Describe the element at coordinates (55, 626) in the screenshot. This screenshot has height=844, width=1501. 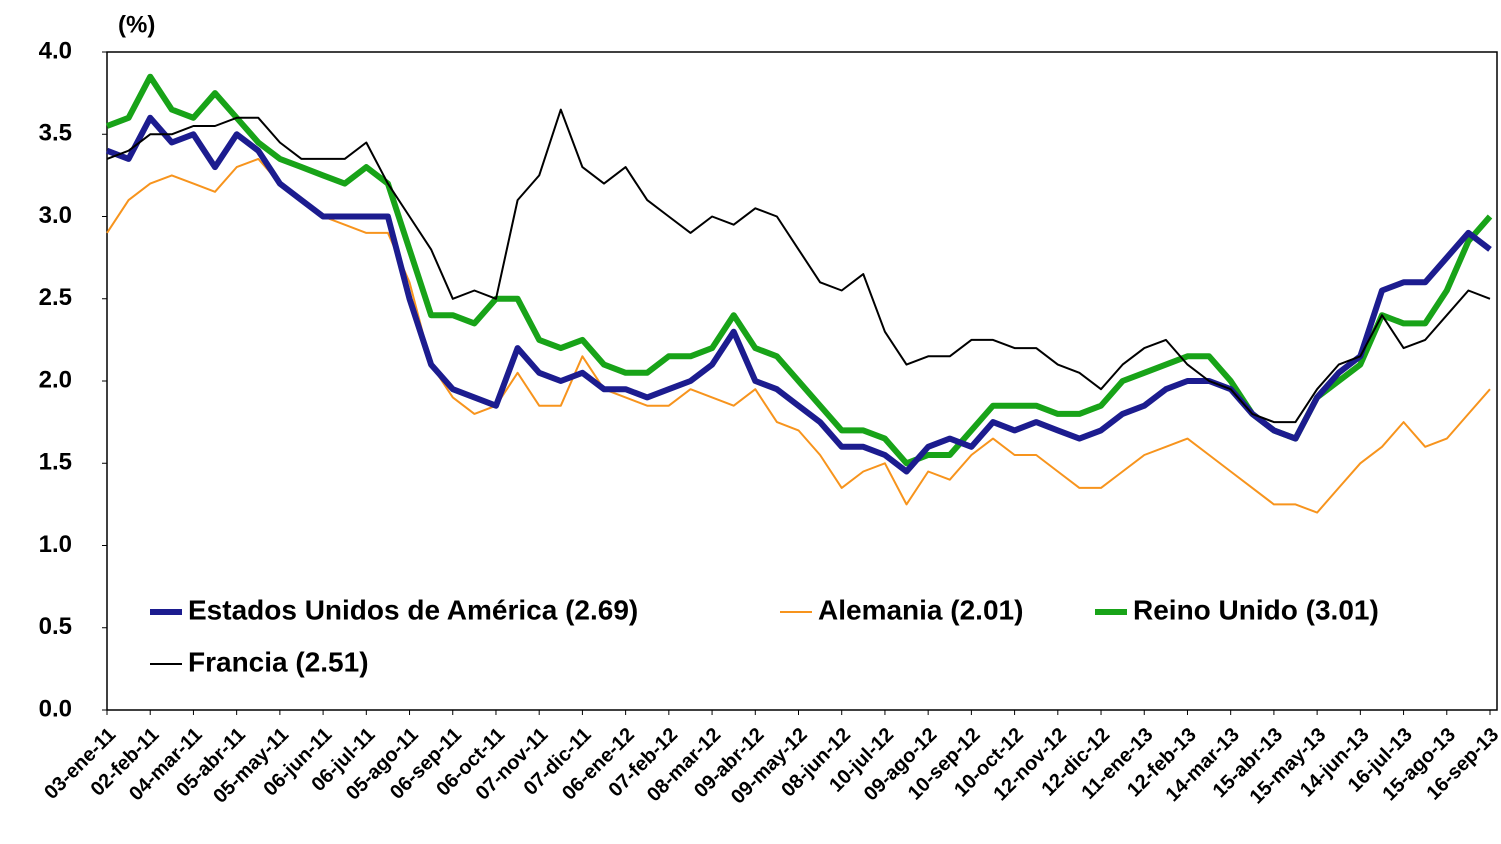
I see `y-tick-label: 0.5` at that location.